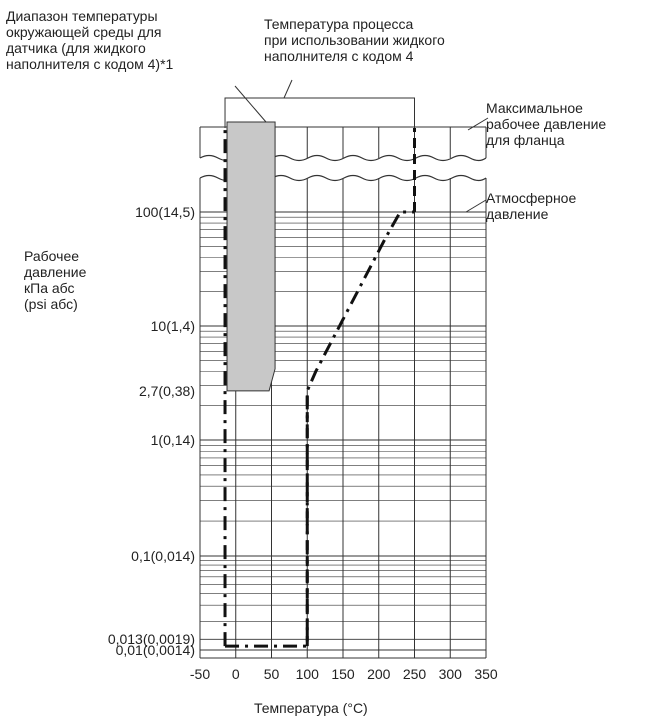 This screenshot has width=656, height=724. What do you see at coordinates (250, 104) in the screenshot?
I see `ambient-range-leader` at bounding box center [250, 104].